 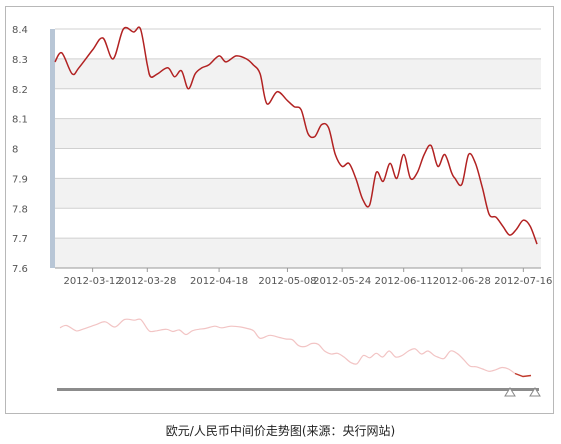 I want to click on navigator-selected-line, so click(x=523, y=375).